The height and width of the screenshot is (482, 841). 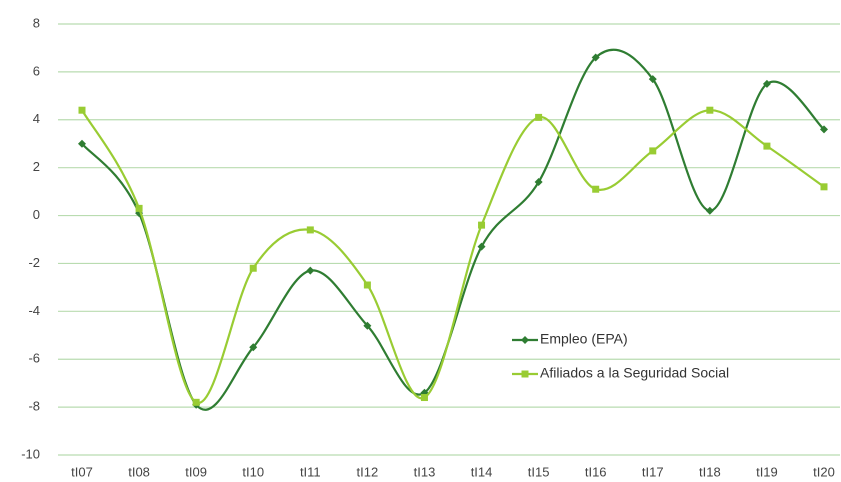 What do you see at coordinates (710, 471) in the screenshot?
I see `x-tick-label: tI18` at bounding box center [710, 471].